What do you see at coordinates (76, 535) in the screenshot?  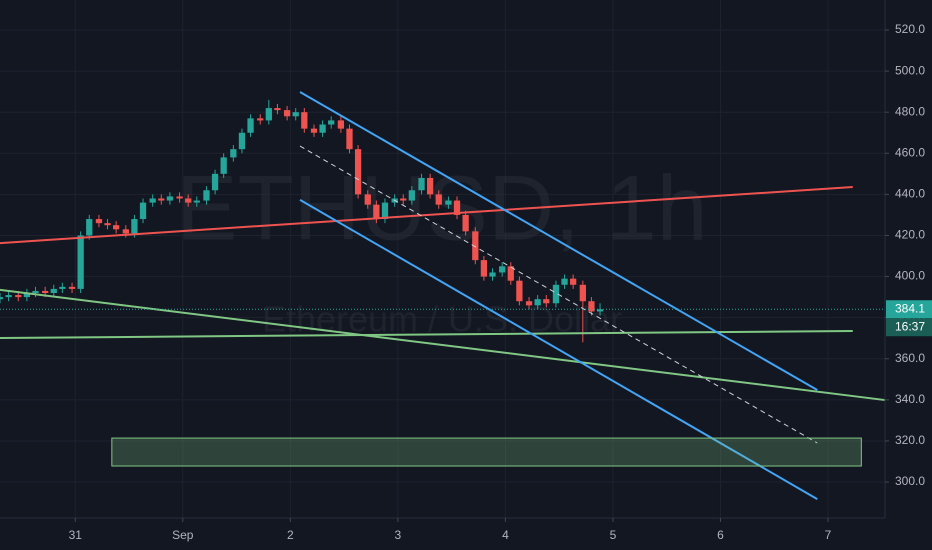 I see `x-tick-label: 31` at bounding box center [76, 535].